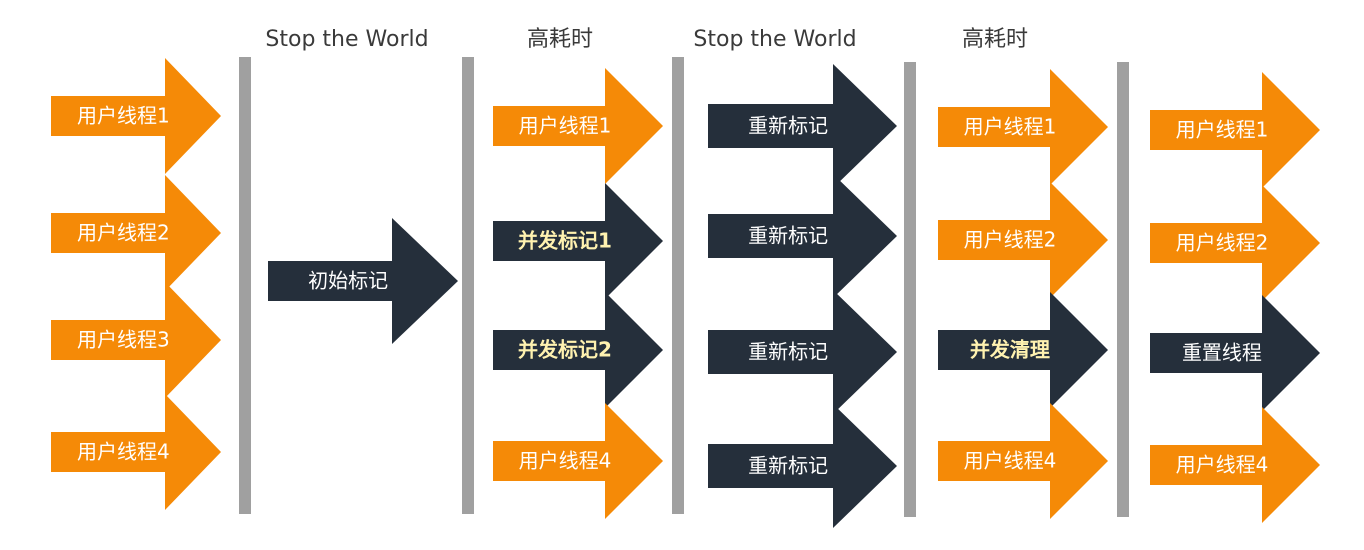 The width and height of the screenshot is (1364, 550). I want to click on arrow-reset-3: 重置线程, so click(1235, 353).